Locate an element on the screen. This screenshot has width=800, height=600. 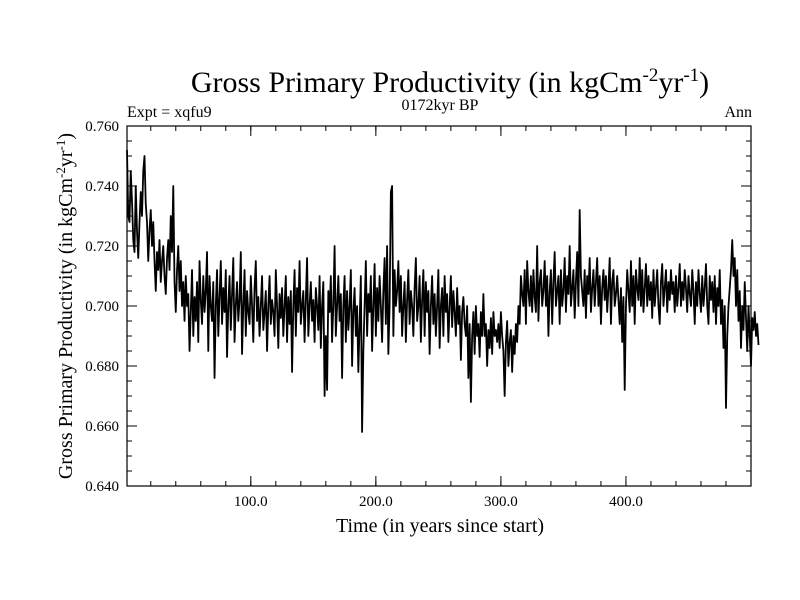
y-tick-label: 0.680 is located at coordinates (102, 367).